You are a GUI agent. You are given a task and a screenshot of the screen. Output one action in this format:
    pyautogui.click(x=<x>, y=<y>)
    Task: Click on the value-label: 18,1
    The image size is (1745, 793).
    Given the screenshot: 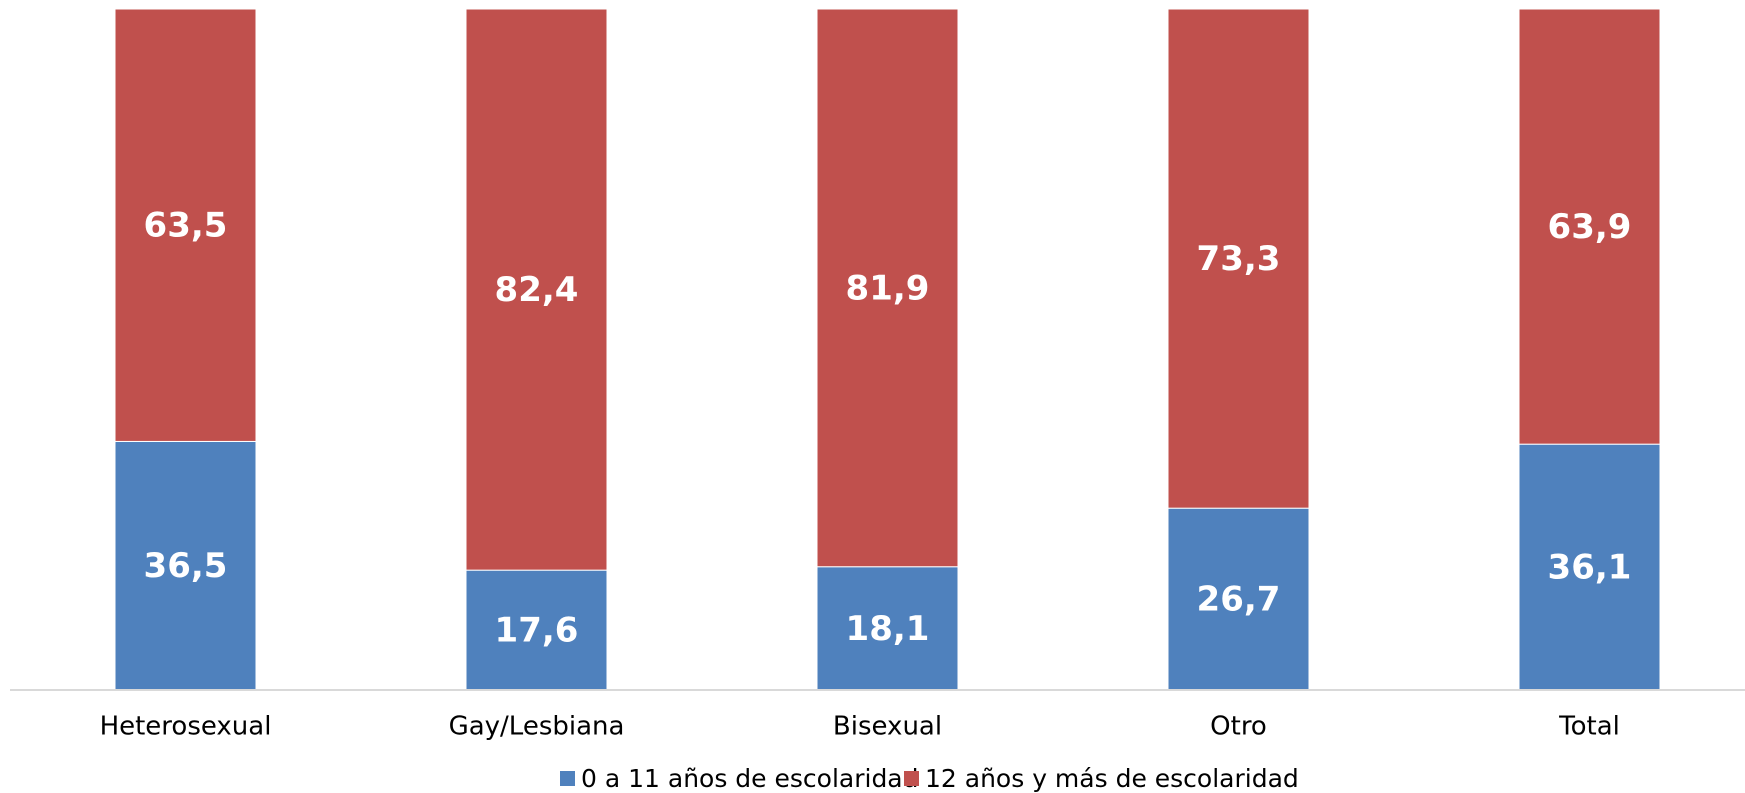 What is the action you would take?
    pyautogui.click(x=888, y=629)
    